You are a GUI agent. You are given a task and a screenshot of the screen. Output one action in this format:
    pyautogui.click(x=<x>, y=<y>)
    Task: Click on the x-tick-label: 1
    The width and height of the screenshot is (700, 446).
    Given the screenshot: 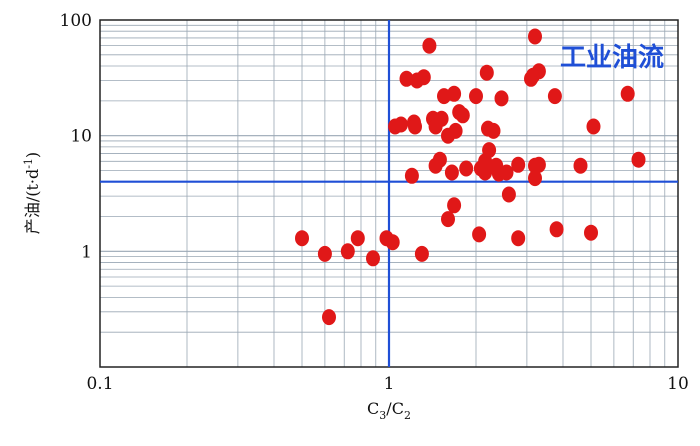 What is the action you would take?
    pyautogui.click(x=389, y=384)
    